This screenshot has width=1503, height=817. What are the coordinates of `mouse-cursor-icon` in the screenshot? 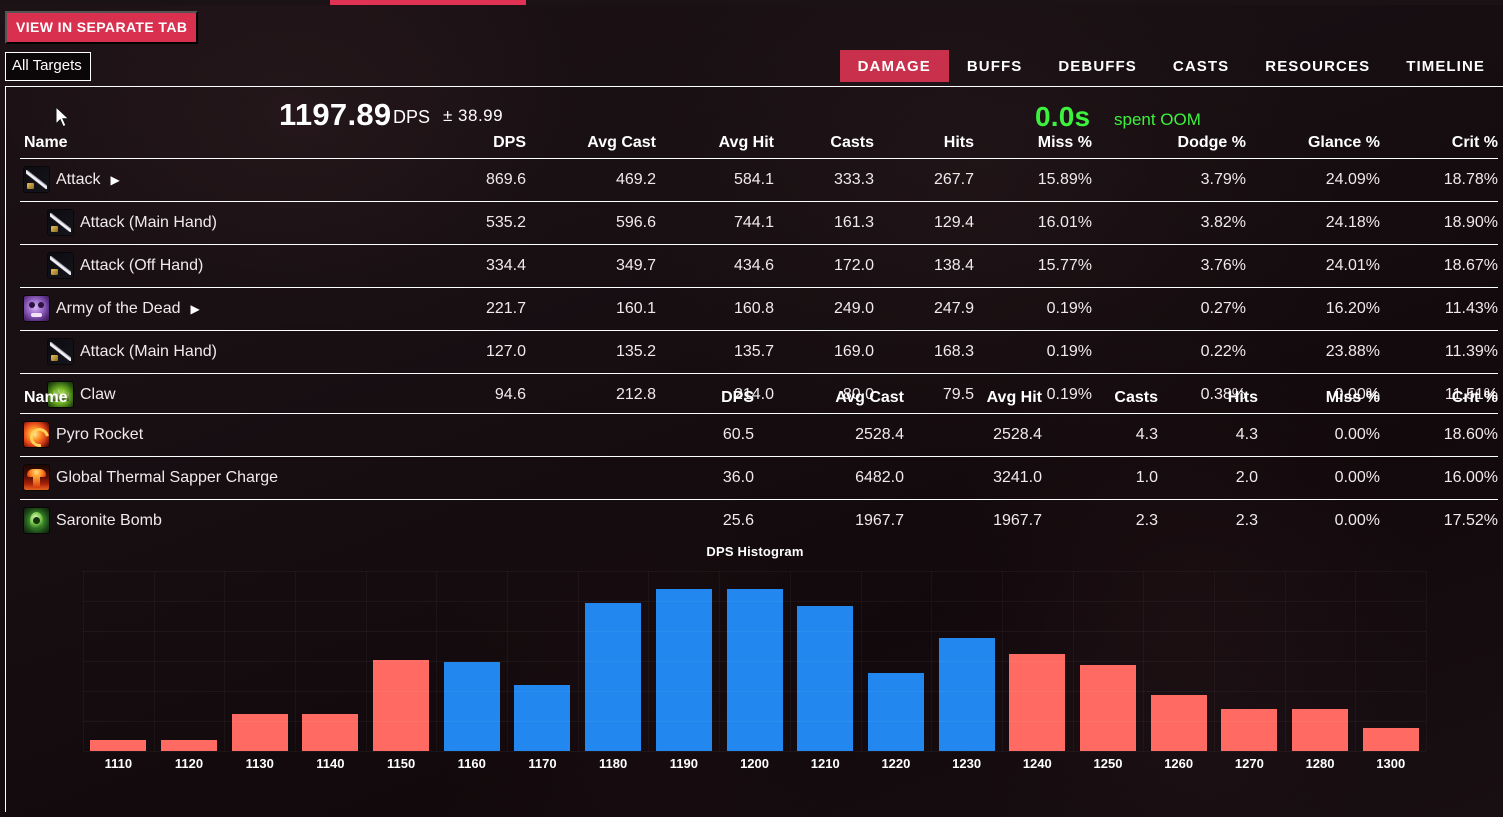 It's located at (62, 117).